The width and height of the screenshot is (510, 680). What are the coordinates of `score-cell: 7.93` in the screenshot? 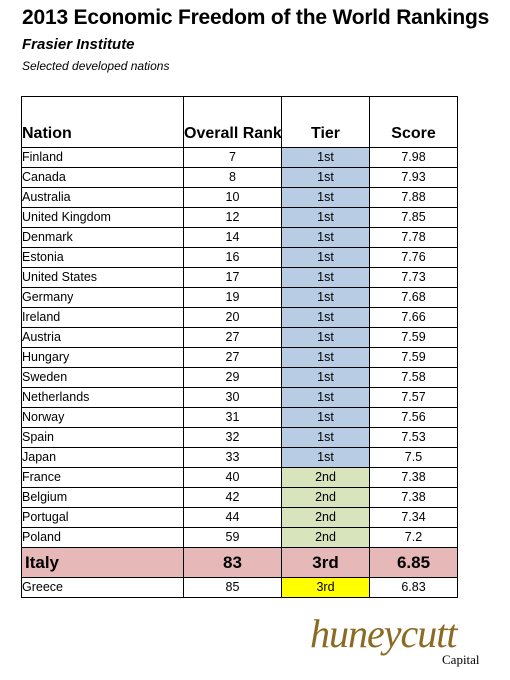 It's located at (413, 177).